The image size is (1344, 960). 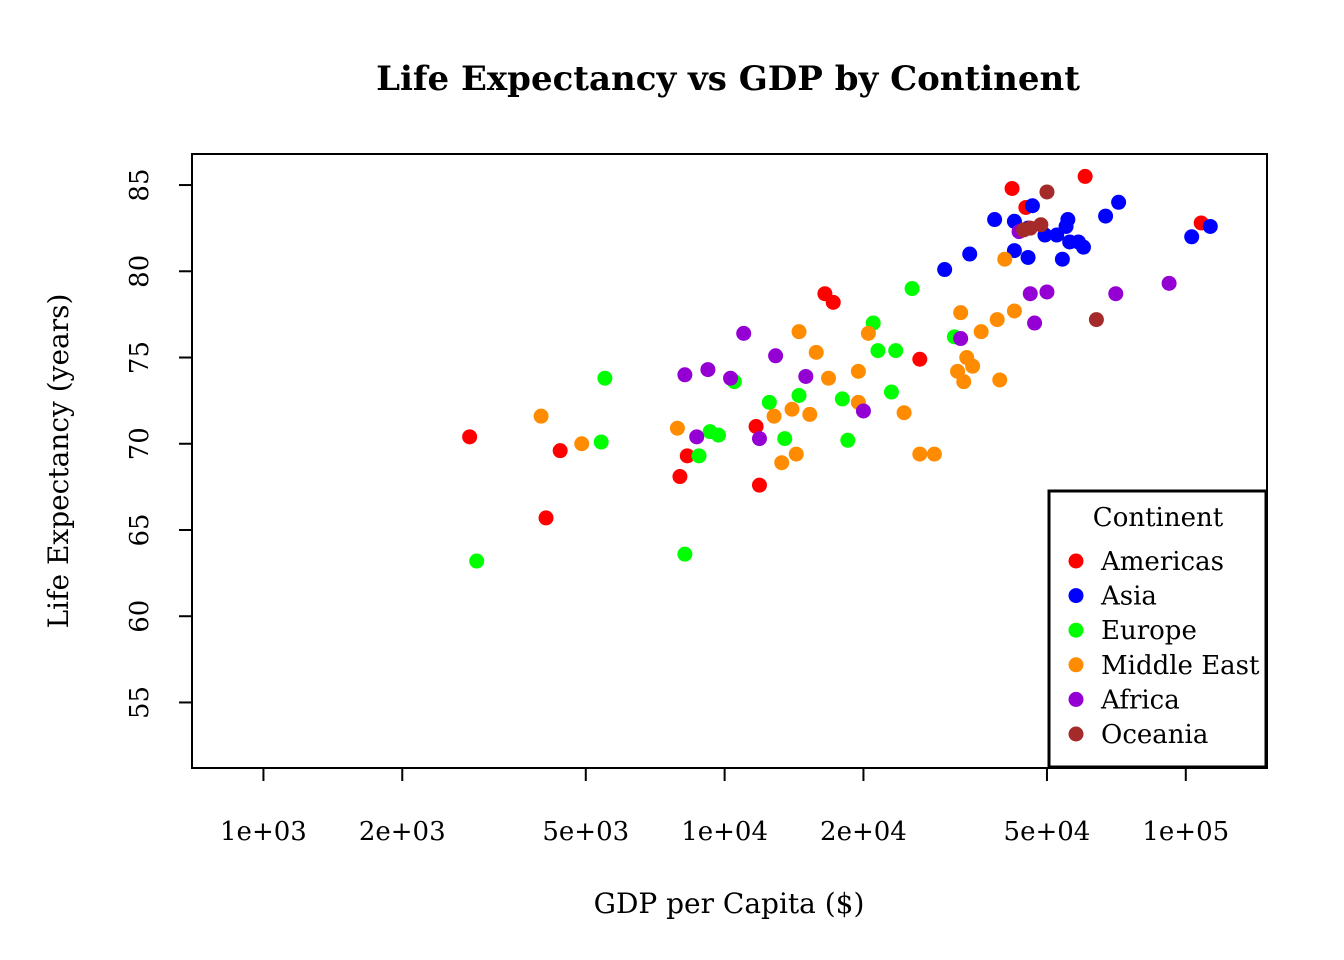 I want to click on x-tick-label: 2e+04, so click(x=863, y=832).